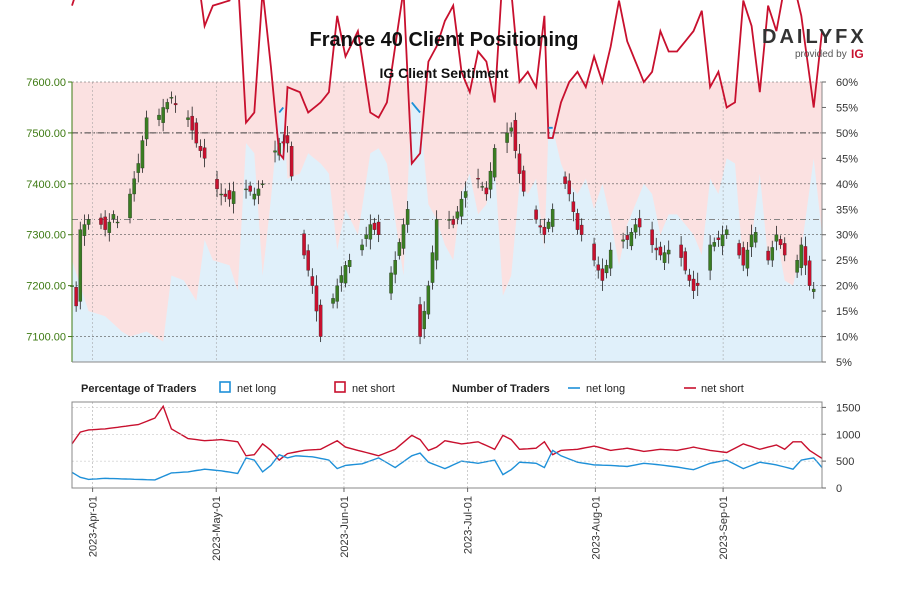  What do you see at coordinates (217, 528) in the screenshot?
I see `date-tick-label: 2023-May-01` at bounding box center [217, 528].